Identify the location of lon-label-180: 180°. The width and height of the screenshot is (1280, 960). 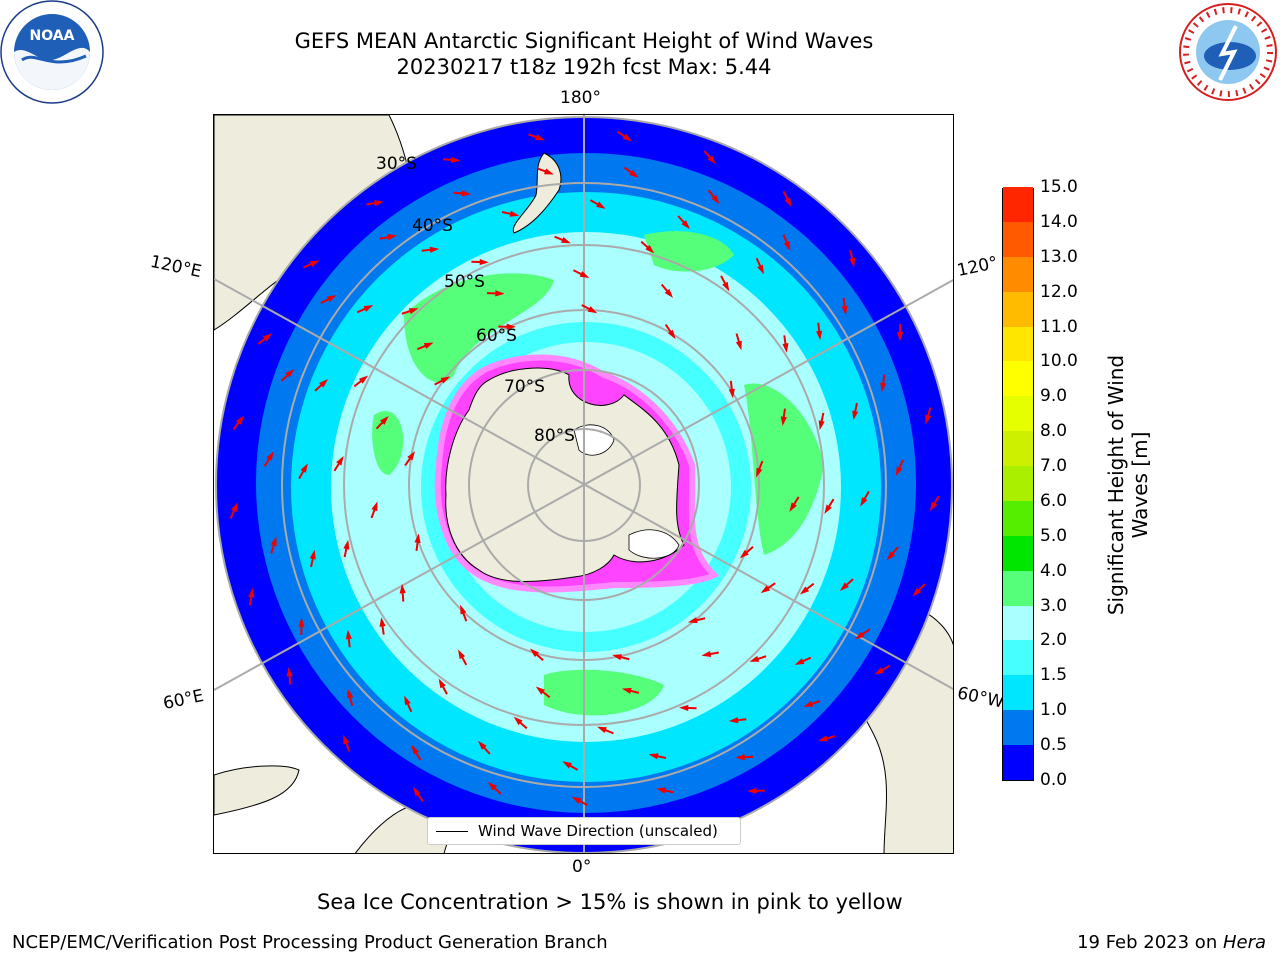
(580, 98).